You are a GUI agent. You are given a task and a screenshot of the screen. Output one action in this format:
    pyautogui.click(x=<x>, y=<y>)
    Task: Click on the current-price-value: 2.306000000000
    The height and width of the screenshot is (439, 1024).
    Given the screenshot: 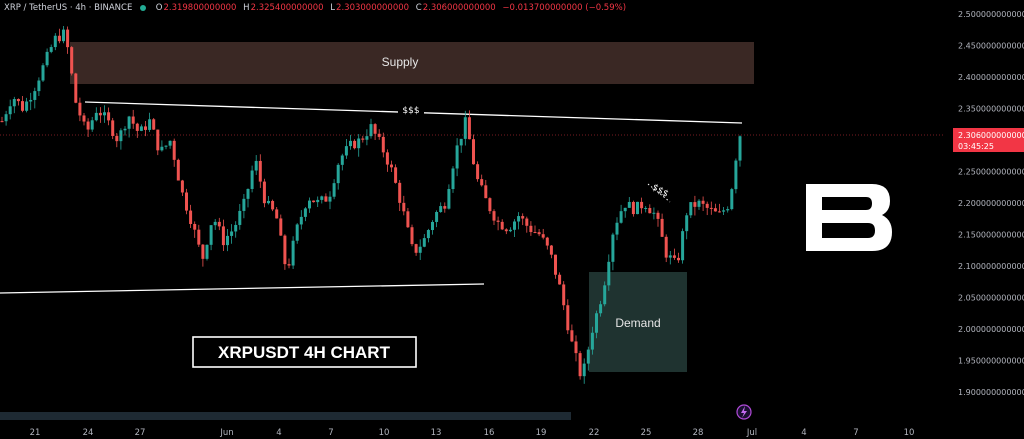 What is the action you would take?
    pyautogui.click(x=991, y=135)
    